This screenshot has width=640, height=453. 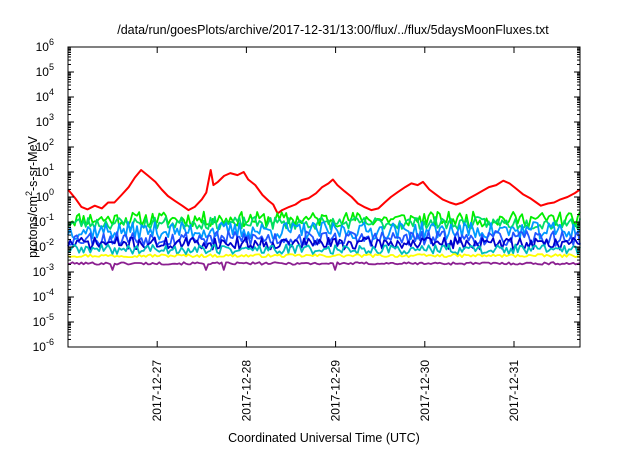 What do you see at coordinates (43, 245) in the screenshot?
I see `y-tick-label: 10⁻²` at bounding box center [43, 245].